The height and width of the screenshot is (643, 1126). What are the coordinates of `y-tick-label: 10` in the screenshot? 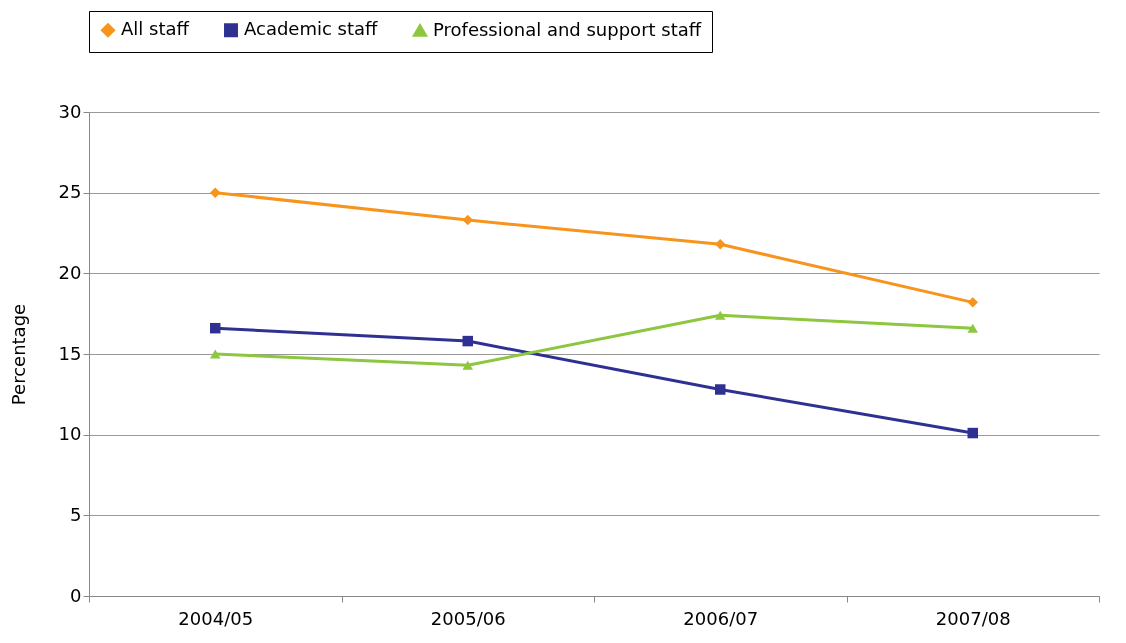 It's located at (70, 434).